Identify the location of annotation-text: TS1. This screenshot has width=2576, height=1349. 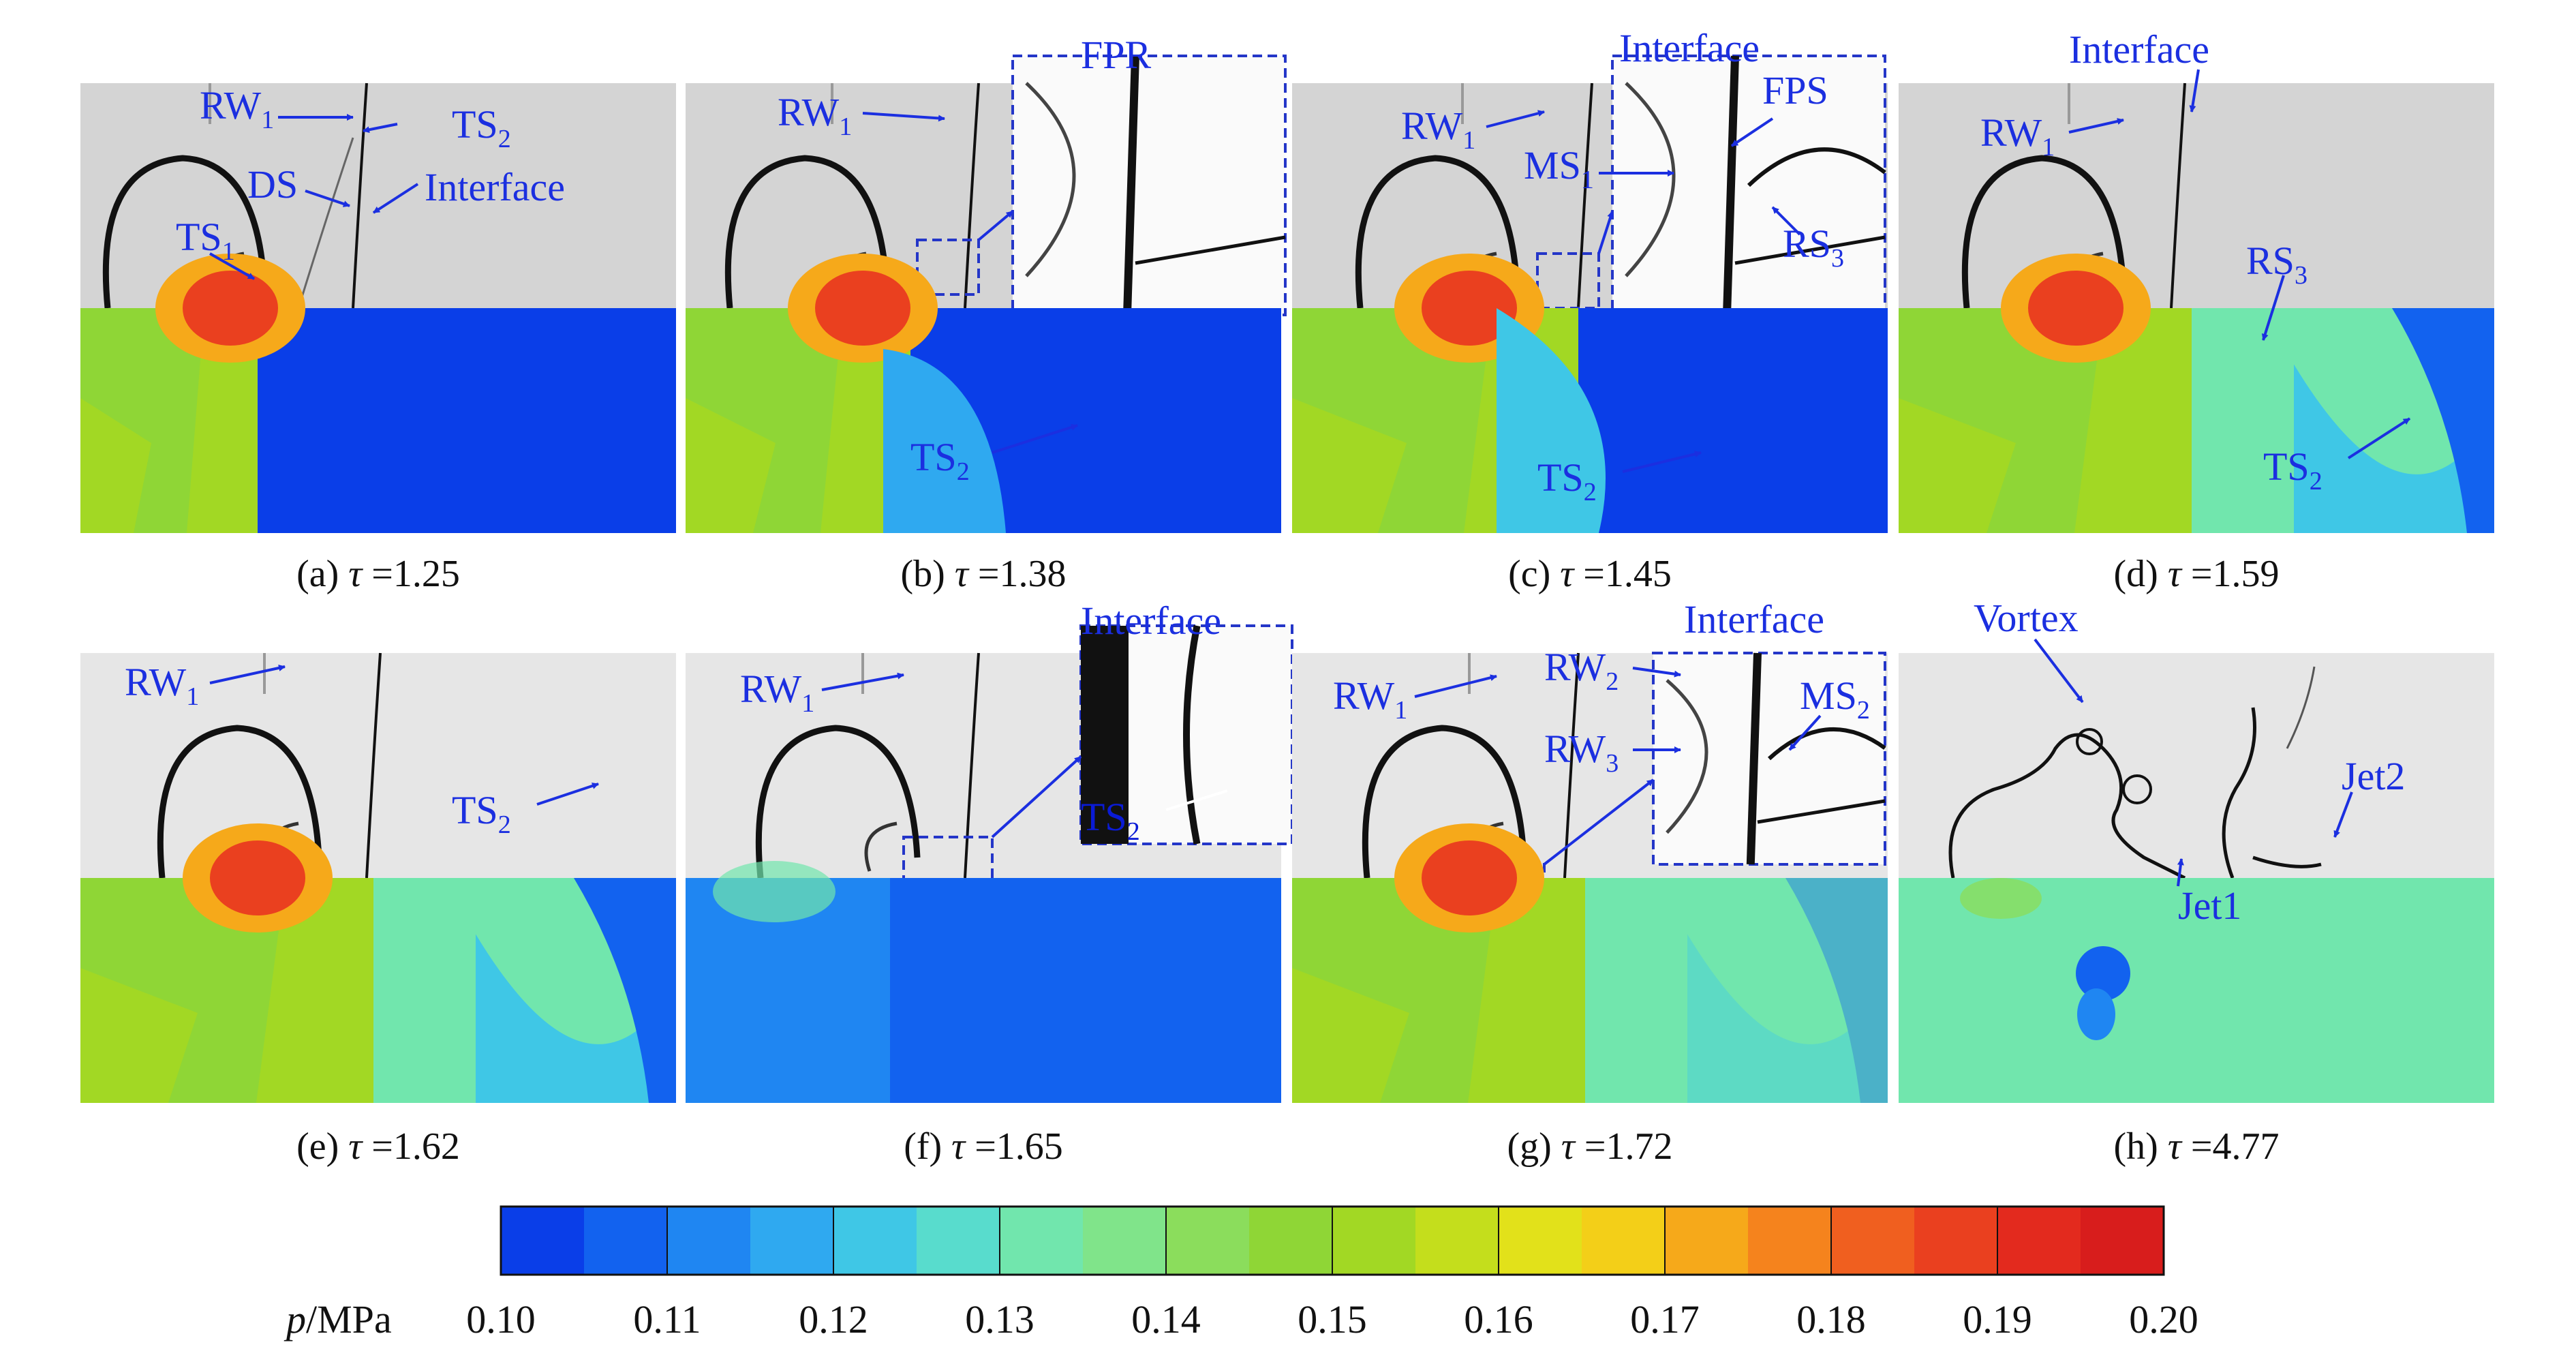
(205, 240).